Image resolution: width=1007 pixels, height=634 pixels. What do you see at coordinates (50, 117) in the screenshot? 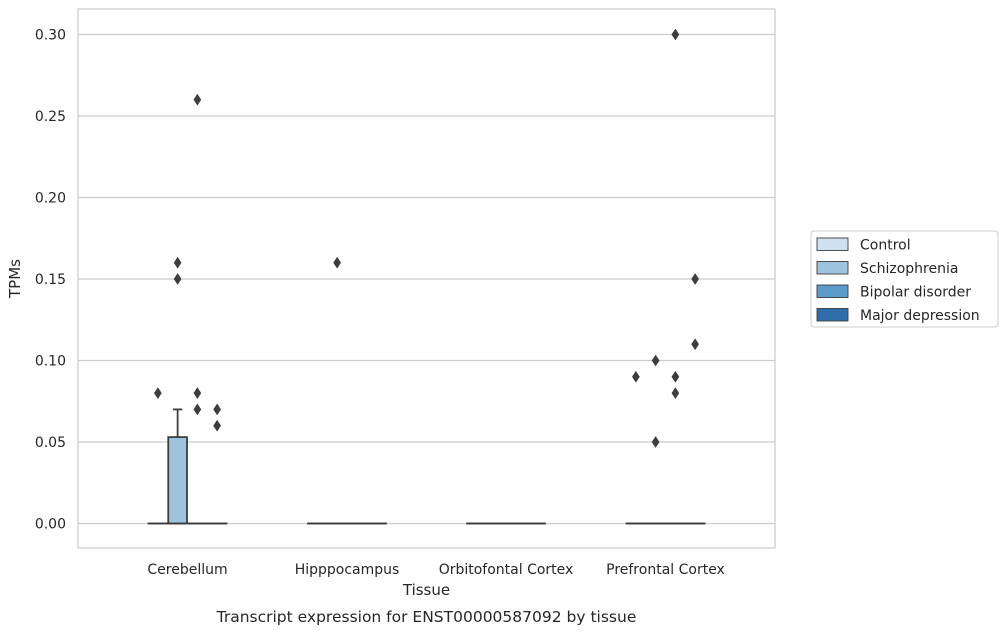
I see `y-tick-label: 0.25` at bounding box center [50, 117].